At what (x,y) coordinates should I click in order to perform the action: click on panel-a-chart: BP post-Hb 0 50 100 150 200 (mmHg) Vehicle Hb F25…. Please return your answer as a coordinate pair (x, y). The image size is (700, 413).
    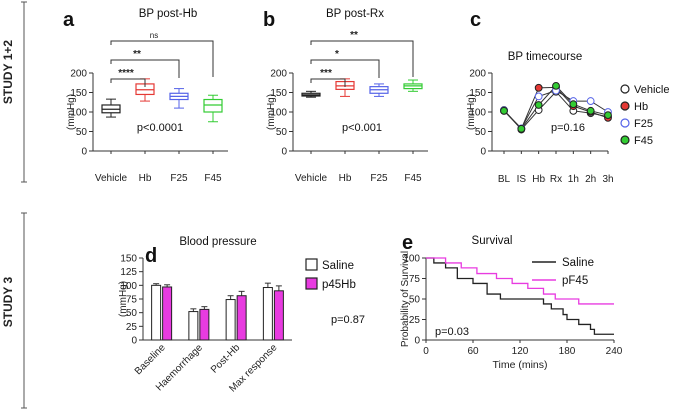
    Looking at the image, I should click on (147, 96).